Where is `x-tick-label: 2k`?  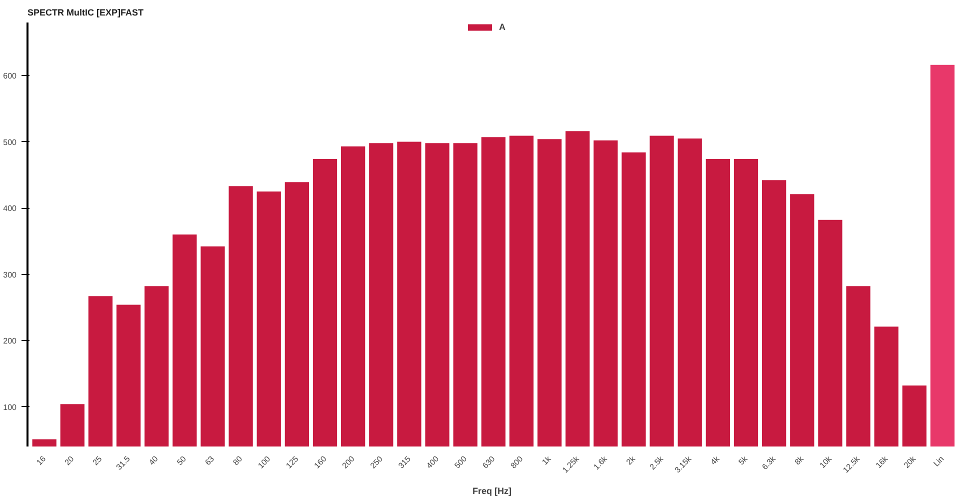
x-tick-label: 2k is located at coordinates (631, 460).